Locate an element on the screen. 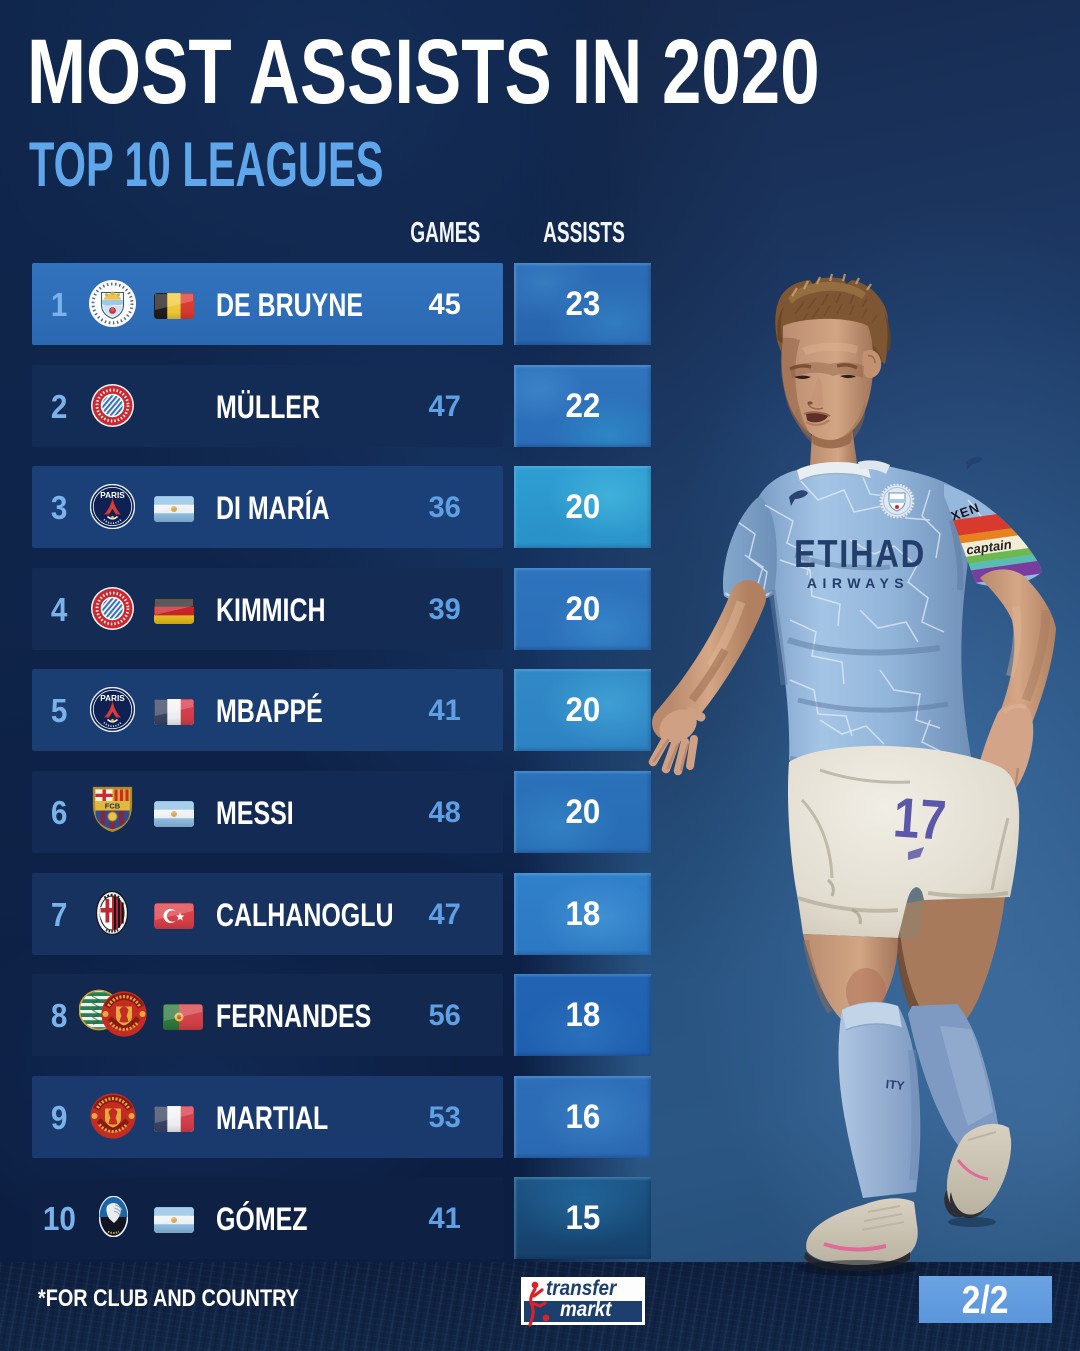  svg-text: ITY is located at coordinates (895, 1085).